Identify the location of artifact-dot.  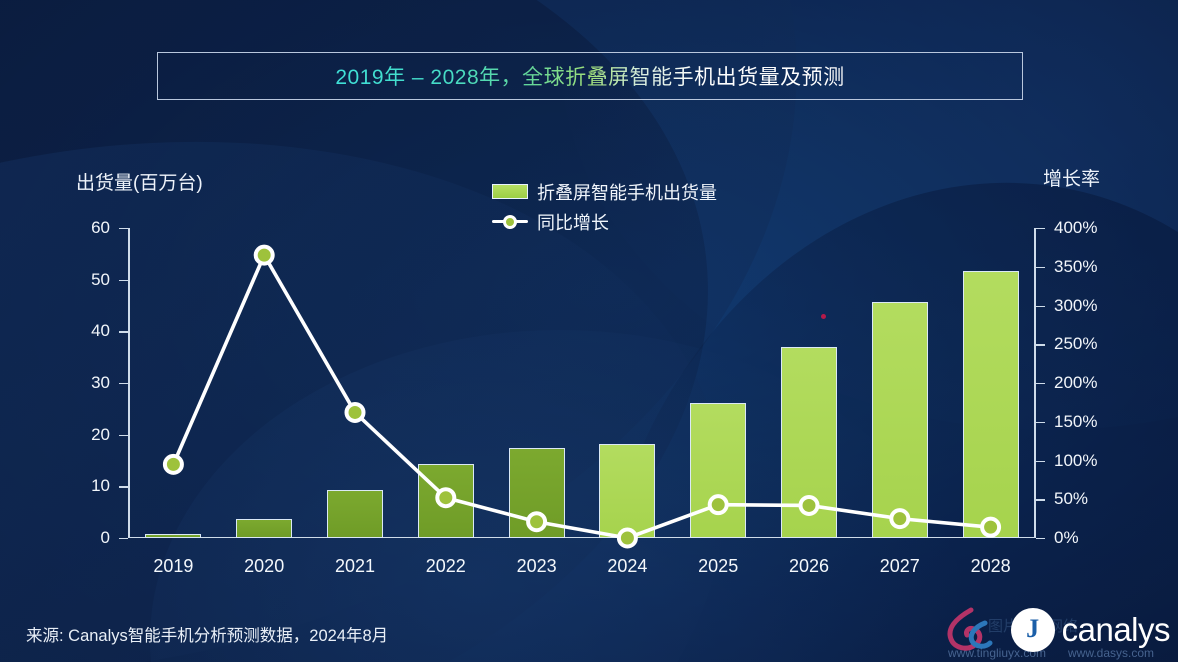
(823, 316).